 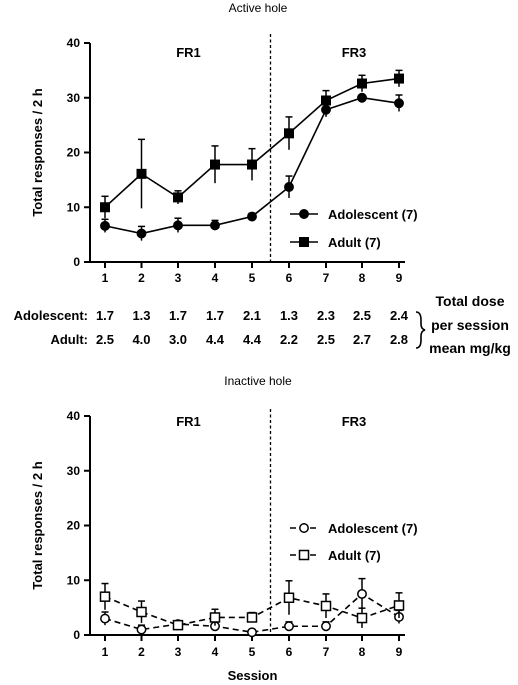 What do you see at coordinates (354, 528) in the screenshot?
I see `legend-entry-adolescent: Adolescent (7)` at bounding box center [354, 528].